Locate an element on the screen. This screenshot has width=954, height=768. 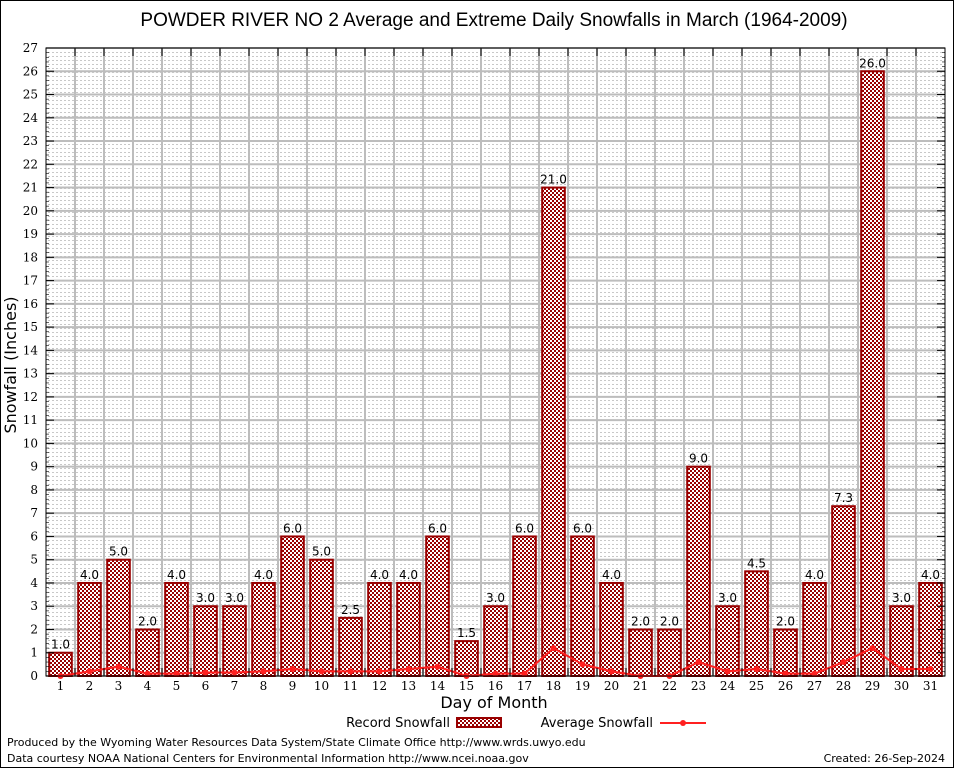
y-tick-label: 25 is located at coordinates (30, 95).